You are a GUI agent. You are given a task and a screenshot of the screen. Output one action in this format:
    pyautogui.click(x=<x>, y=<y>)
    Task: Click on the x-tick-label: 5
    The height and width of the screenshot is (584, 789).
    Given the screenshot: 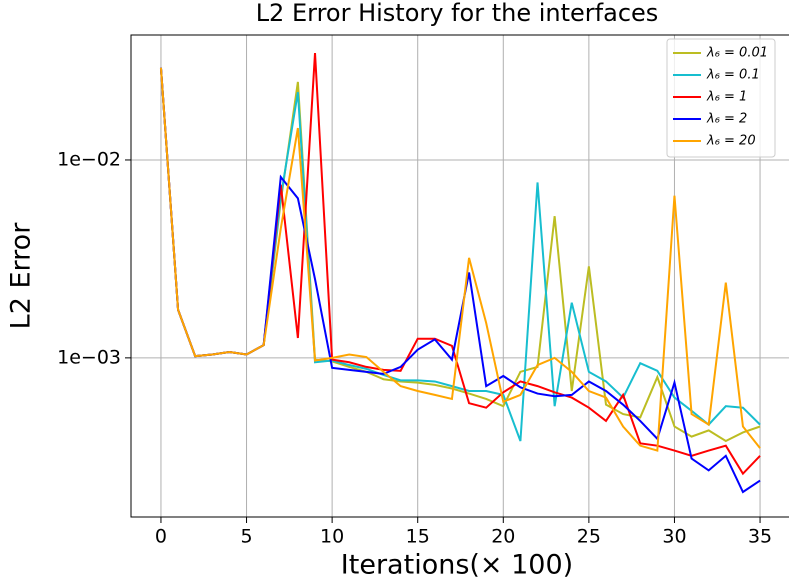 What is the action you would take?
    pyautogui.click(x=246, y=537)
    